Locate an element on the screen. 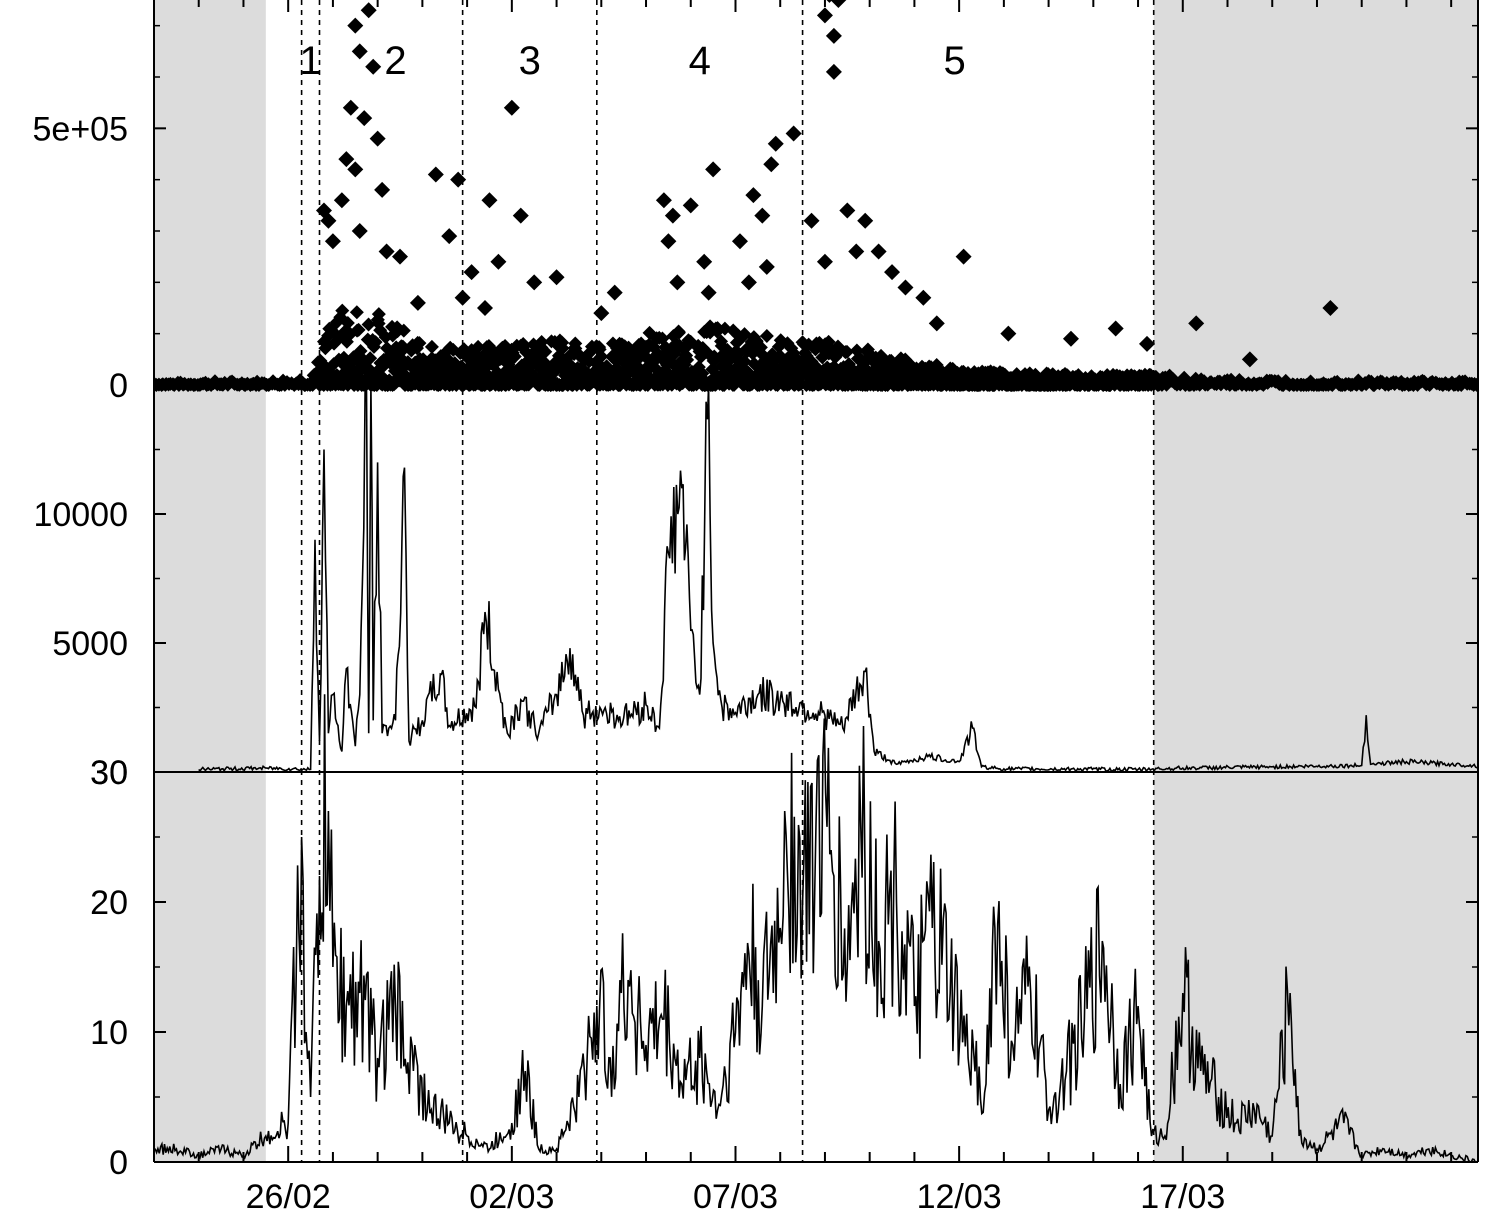 The width and height of the screenshot is (1500, 1215). x-tick-label: 02/03 is located at coordinates (511, 1196).